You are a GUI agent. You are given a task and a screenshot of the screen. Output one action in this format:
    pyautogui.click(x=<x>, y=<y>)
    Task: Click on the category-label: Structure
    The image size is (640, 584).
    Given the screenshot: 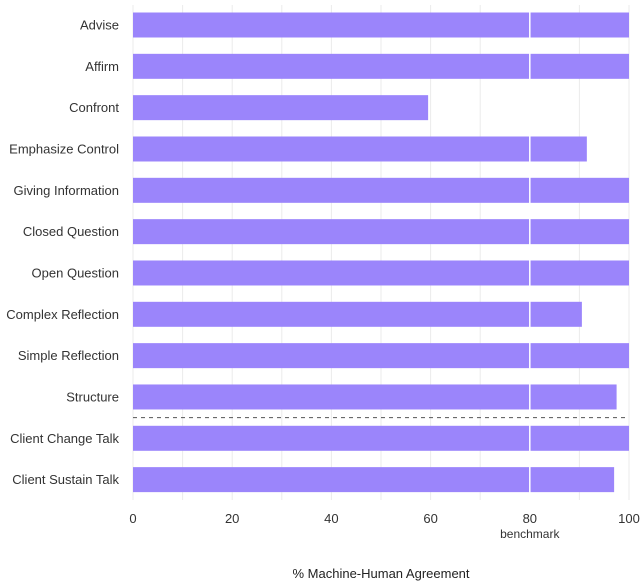 What is the action you would take?
    pyautogui.click(x=92, y=396)
    